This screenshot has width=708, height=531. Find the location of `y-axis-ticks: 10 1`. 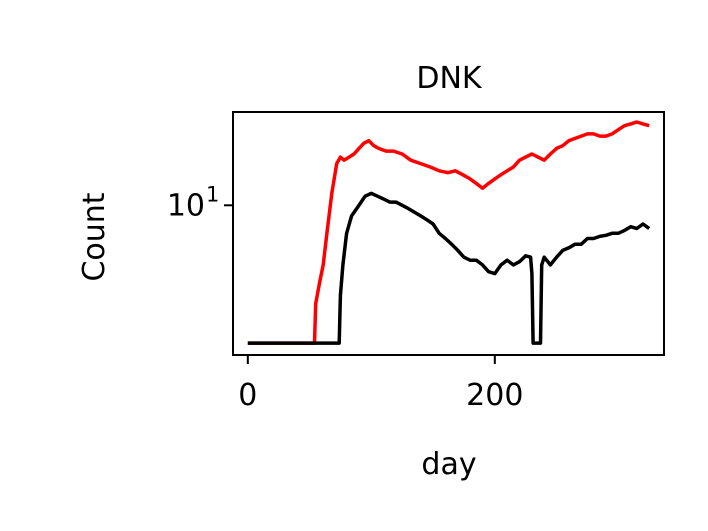

y-axis-ticks: 10 1 is located at coordinates (200, 202).